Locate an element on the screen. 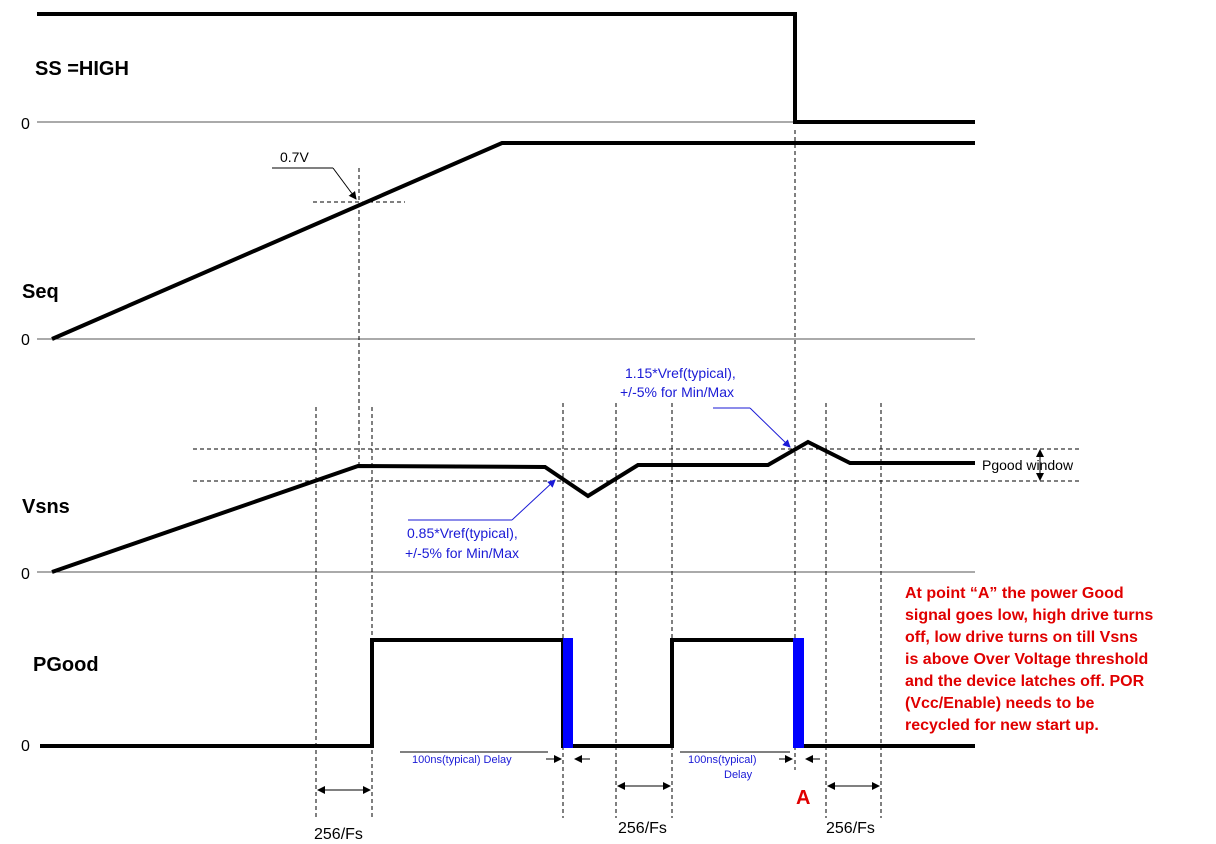  note-line: At point “A” the power Good is located at coordinates (1014, 593).